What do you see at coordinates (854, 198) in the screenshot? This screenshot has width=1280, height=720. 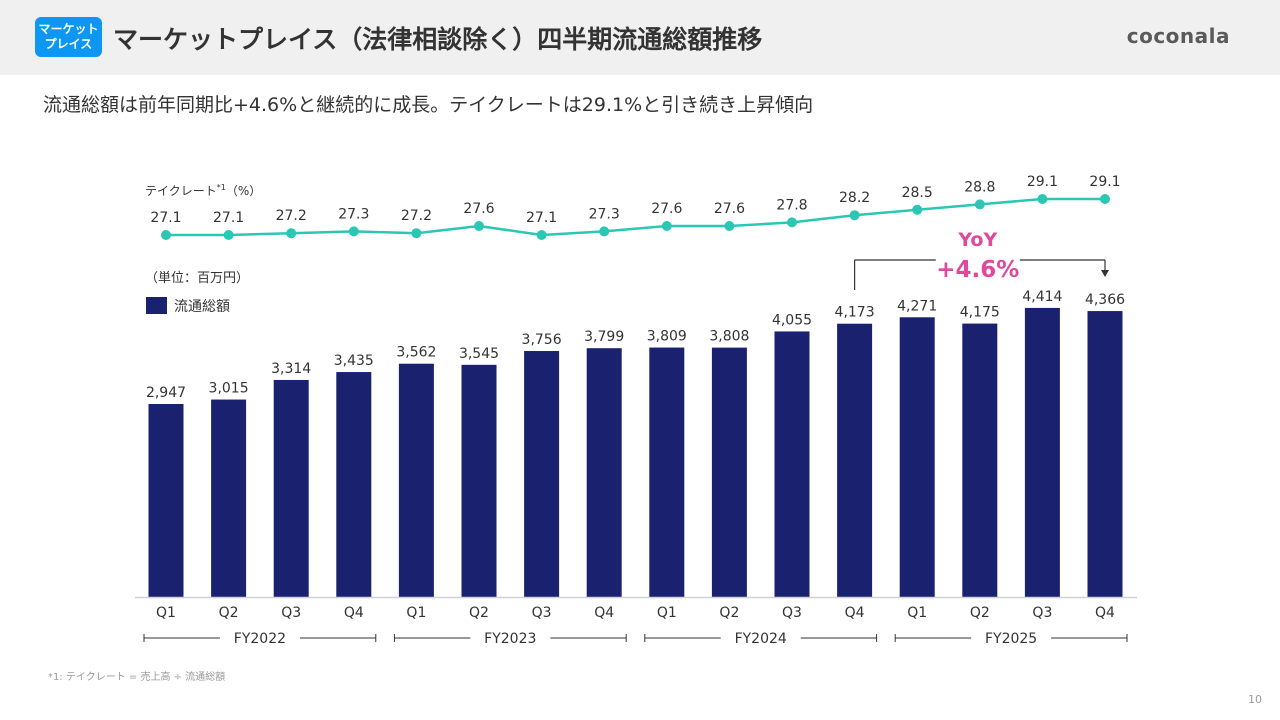 I see `take-rate-label-11: 28.2` at bounding box center [854, 198].